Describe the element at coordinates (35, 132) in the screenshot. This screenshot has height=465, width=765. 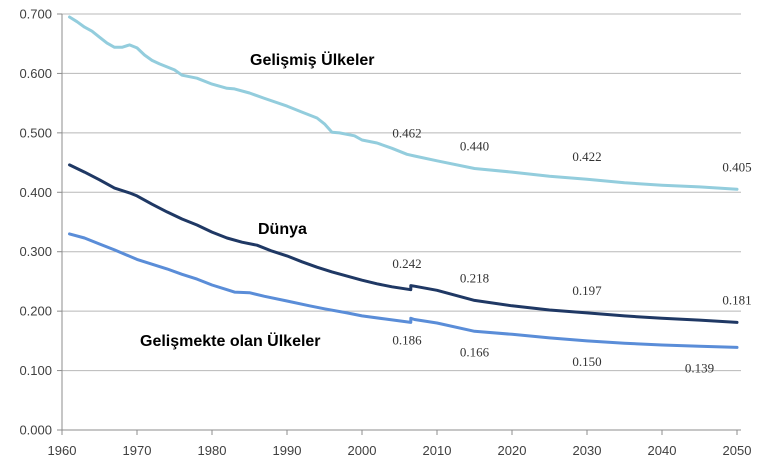
I see `y-tick-label: 0.500` at that location.